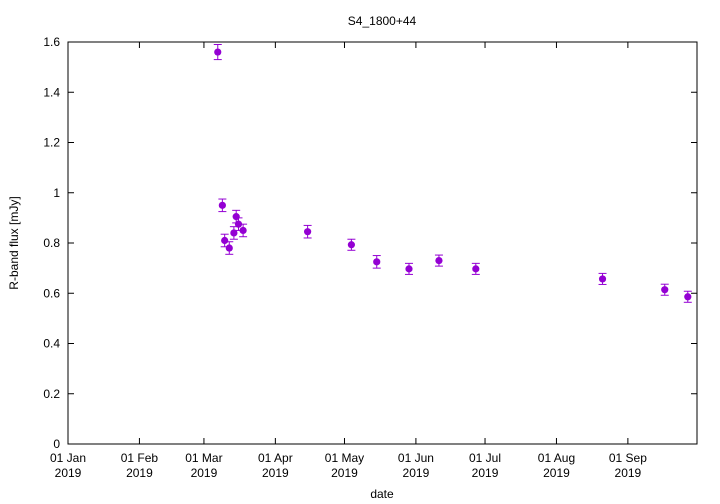  I want to click on x-tick-label: 01 Jun, so click(416, 458).